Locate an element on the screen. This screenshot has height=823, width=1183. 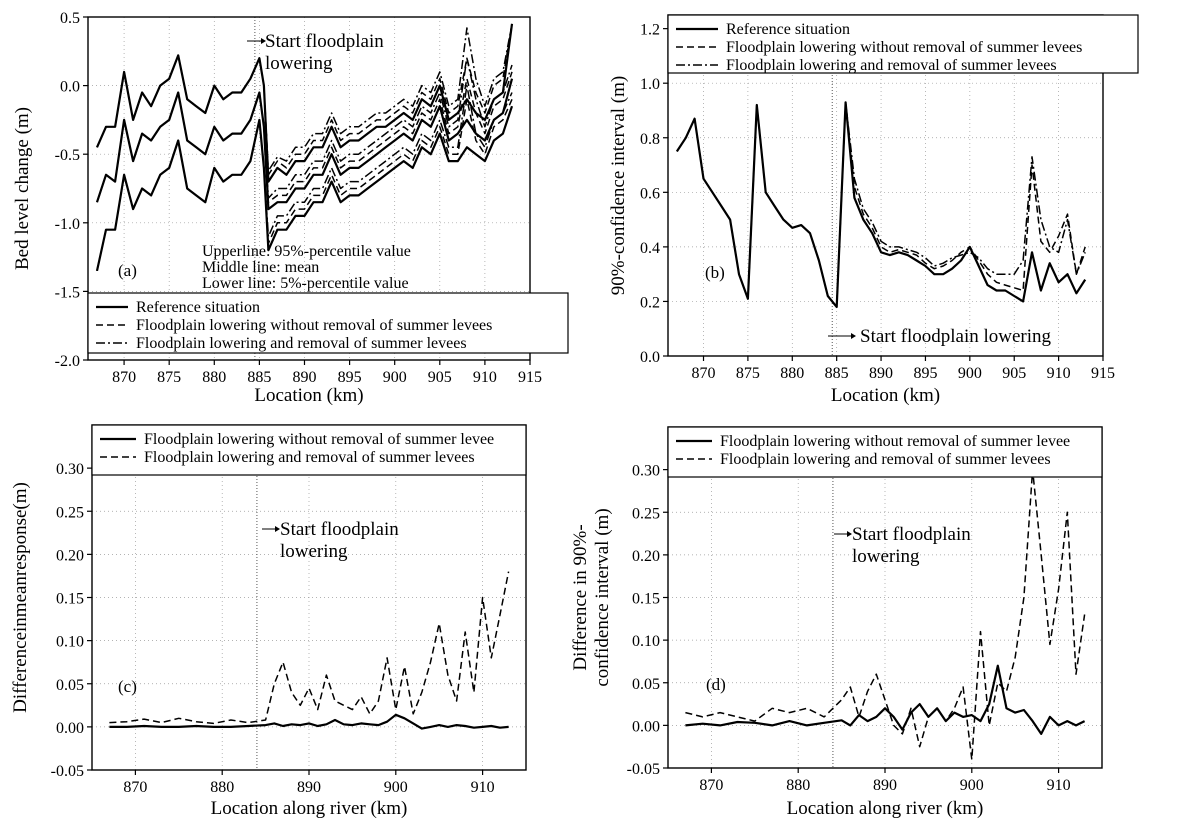
y-axis-label: Bed level change (m) is located at coordinates (22, 188).